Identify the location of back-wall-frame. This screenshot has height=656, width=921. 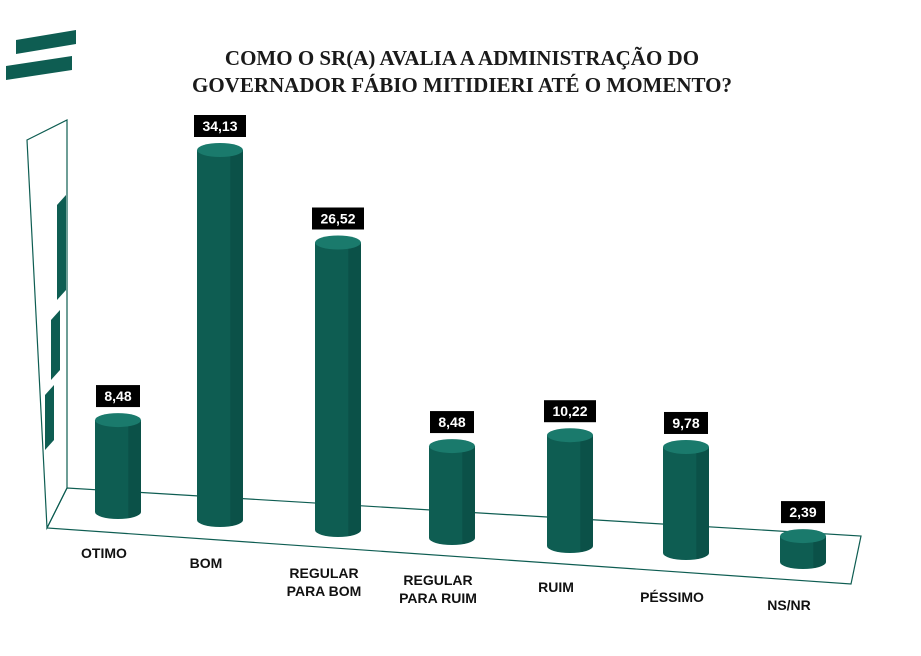
(47, 325).